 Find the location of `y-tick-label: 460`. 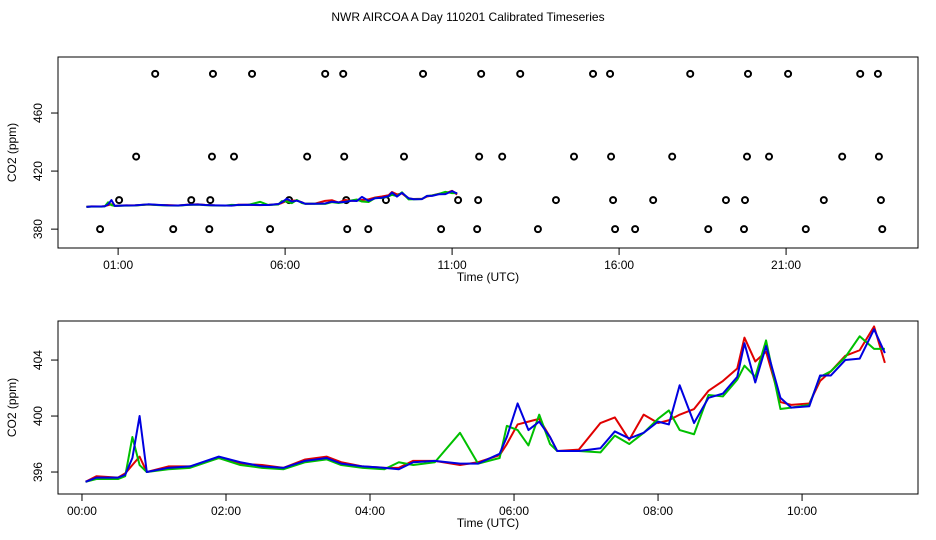

y-tick-label: 460 is located at coordinates (38, 113).